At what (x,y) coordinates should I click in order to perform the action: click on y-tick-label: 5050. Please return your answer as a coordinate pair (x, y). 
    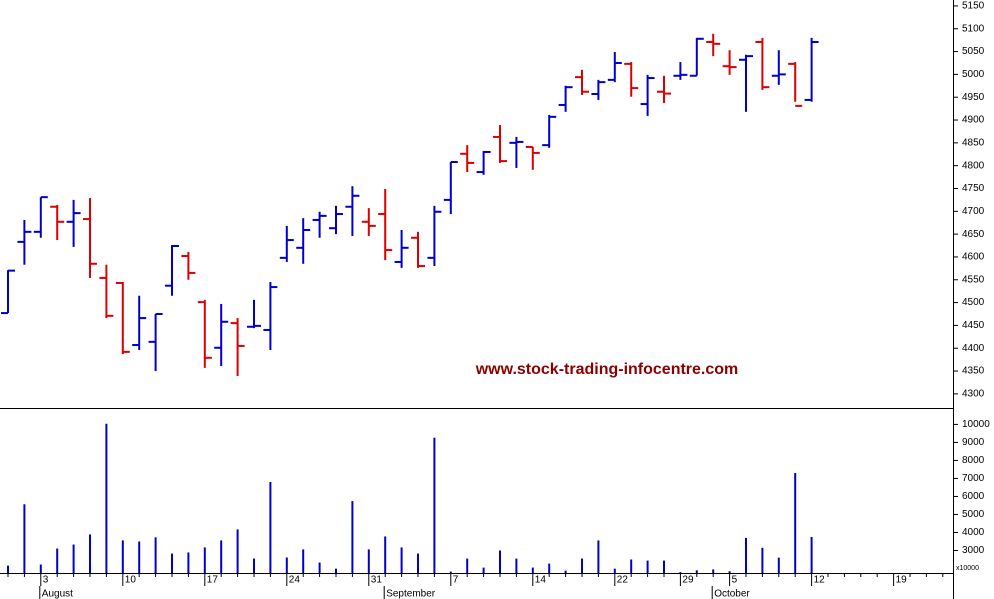
    Looking at the image, I should click on (973, 51).